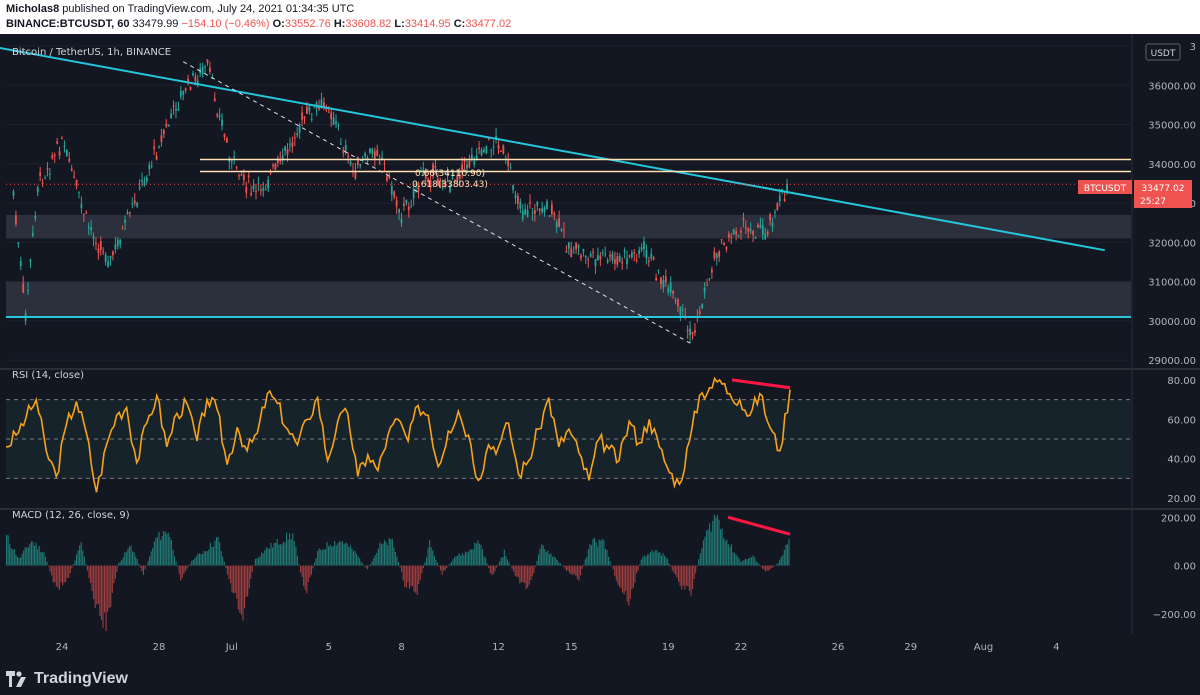 This screenshot has height=695, width=1200. Describe the element at coordinates (558, 647) in the screenshot. I see `time-axis: 24 28 Jul 5 8 12 15 19 22 26 29 Aug 4` at that location.